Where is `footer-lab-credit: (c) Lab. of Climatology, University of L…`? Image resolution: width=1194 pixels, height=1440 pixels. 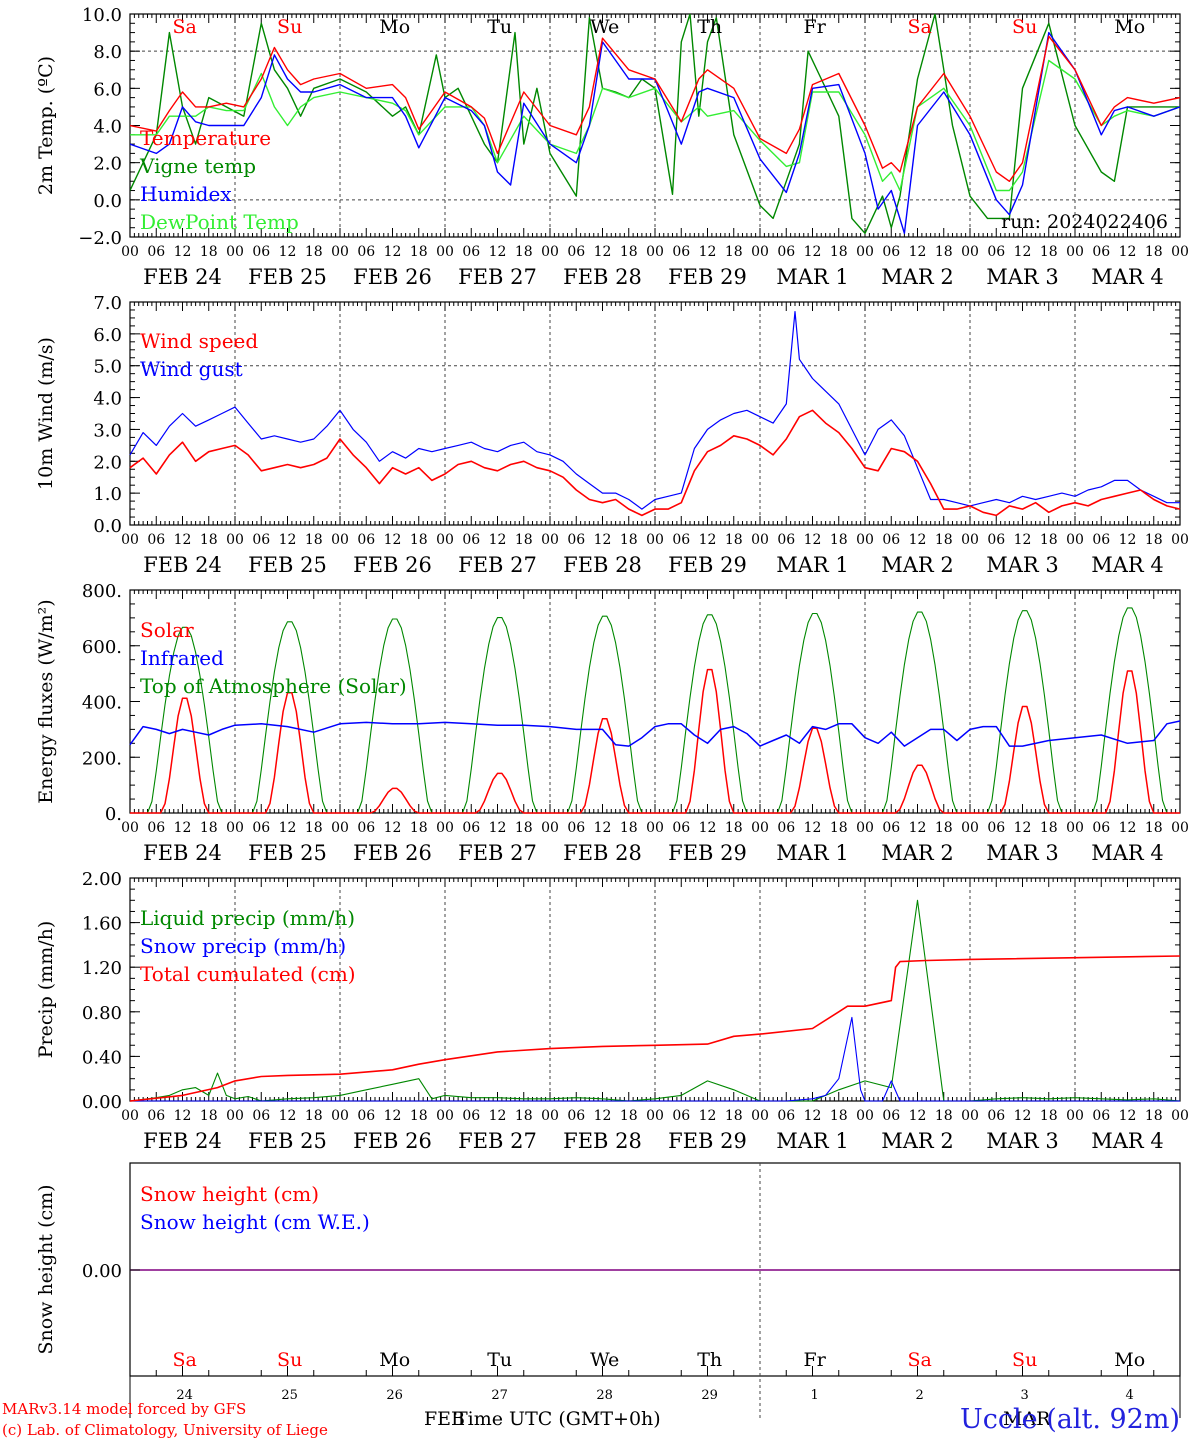
footer-lab-credit: (c) Lab. of Climatology, University of L… is located at coordinates (165, 1430).